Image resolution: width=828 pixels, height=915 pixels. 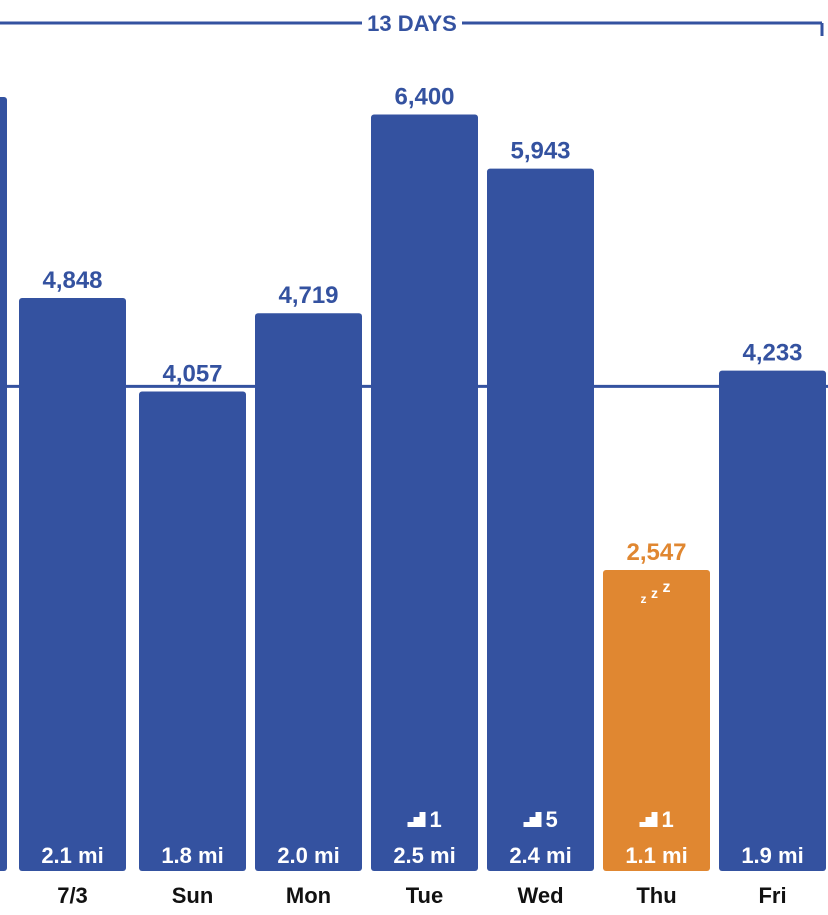 What do you see at coordinates (540, 895) in the screenshot?
I see `day-label: Wed` at bounding box center [540, 895].